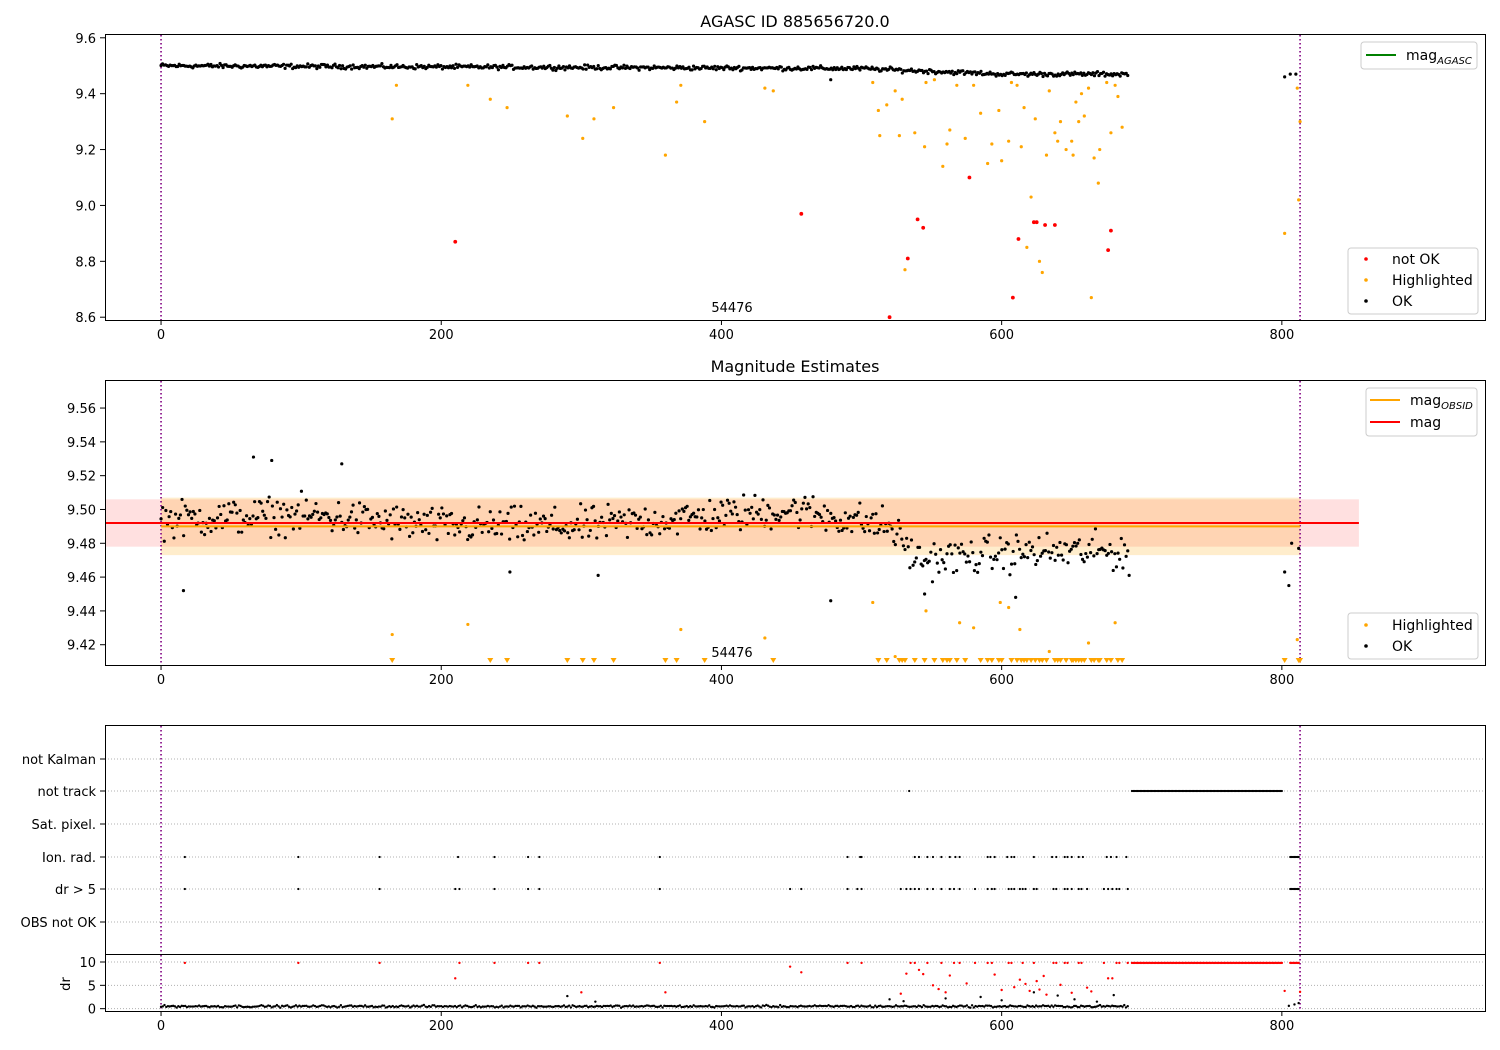  What do you see at coordinates (794, 21) in the screenshot?
I see `panel1-title: AGASC ID 885656720.0` at bounding box center [794, 21].